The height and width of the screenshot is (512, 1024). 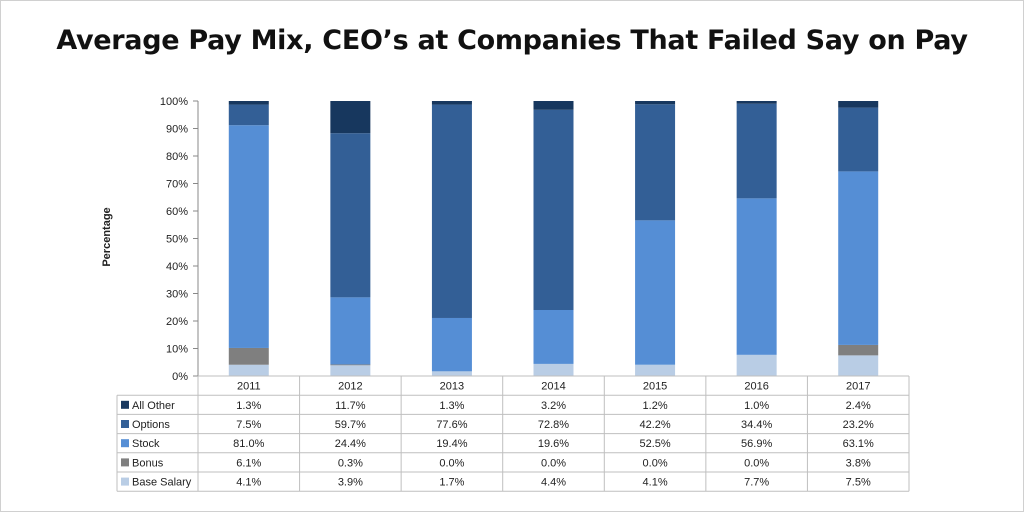 I want to click on data-label: 0.3%, so click(x=350, y=463).